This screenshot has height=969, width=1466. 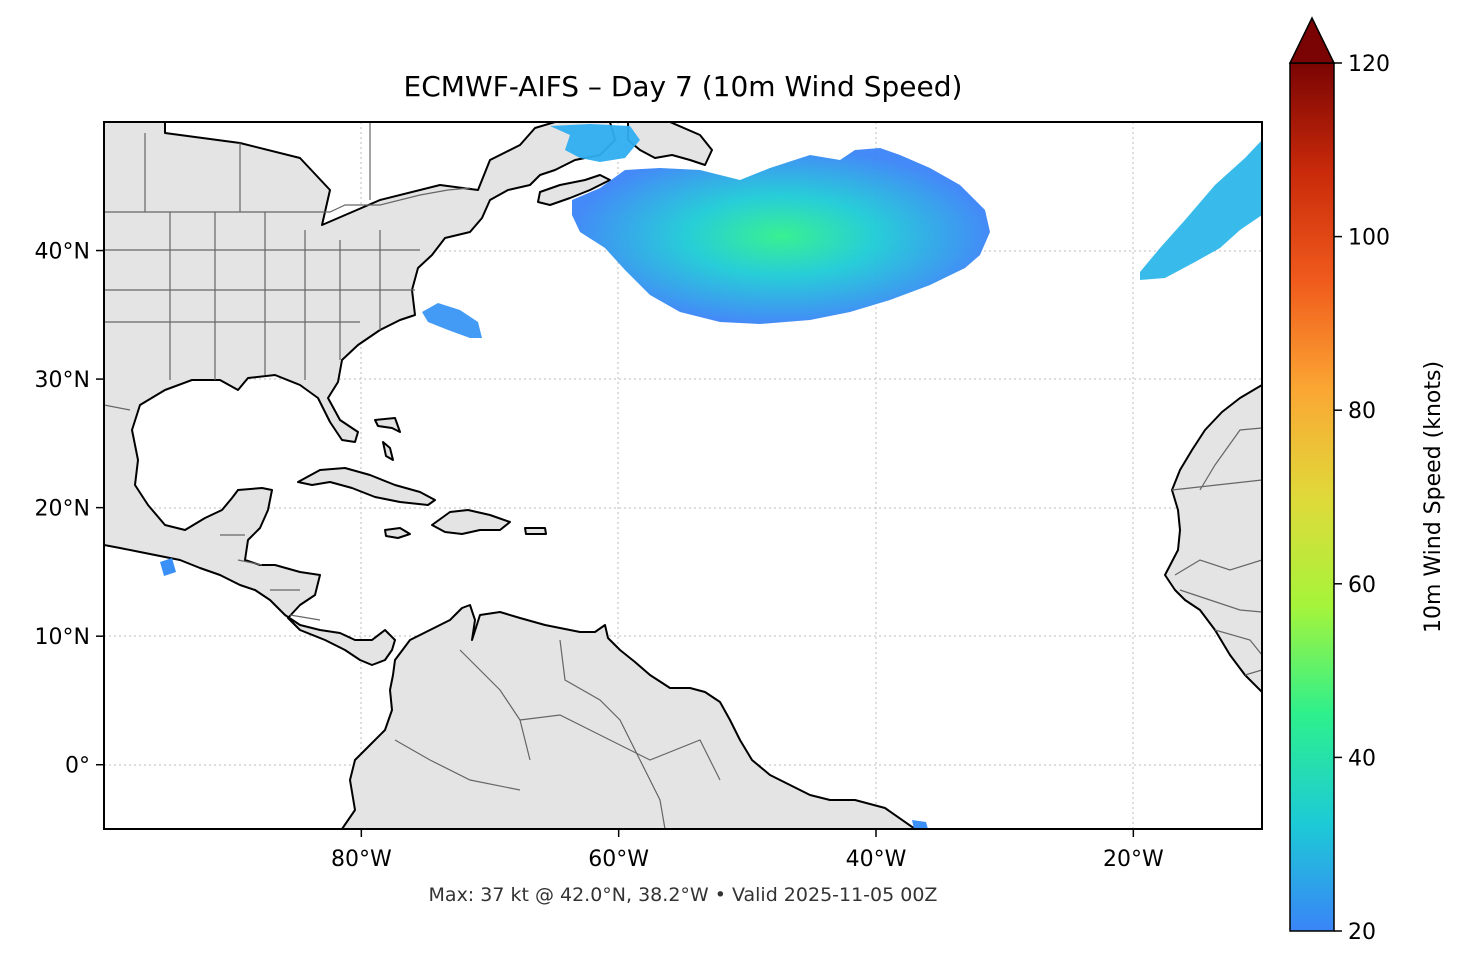 What do you see at coordinates (295, 605) in the screenshot?
I see `border-central-america` at bounding box center [295, 605].